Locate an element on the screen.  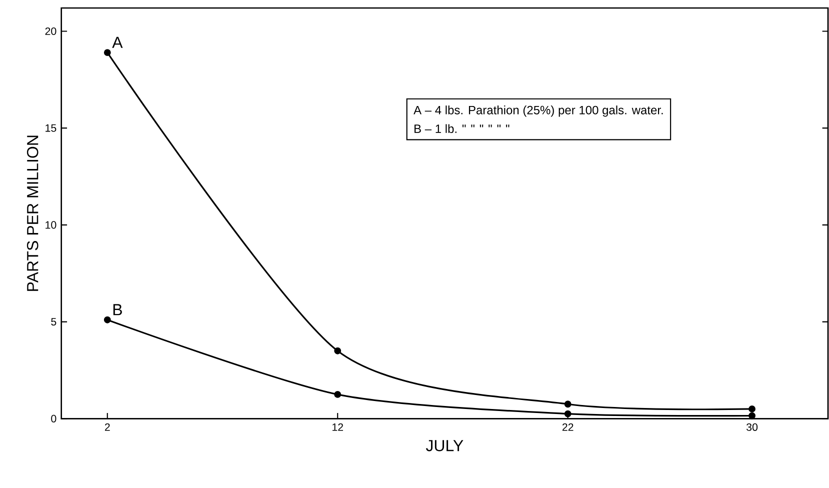
y-tick-label: 10 is located at coordinates (51, 225).